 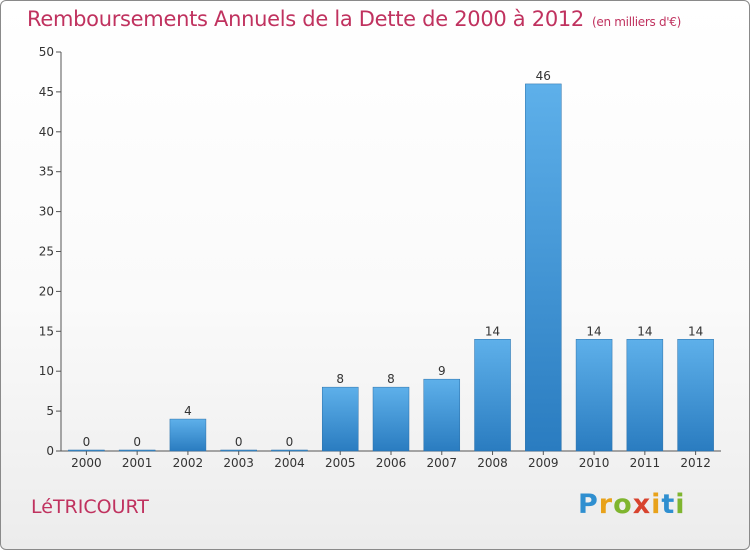 What do you see at coordinates (188, 411) in the screenshot?
I see `data-label: 4` at bounding box center [188, 411].